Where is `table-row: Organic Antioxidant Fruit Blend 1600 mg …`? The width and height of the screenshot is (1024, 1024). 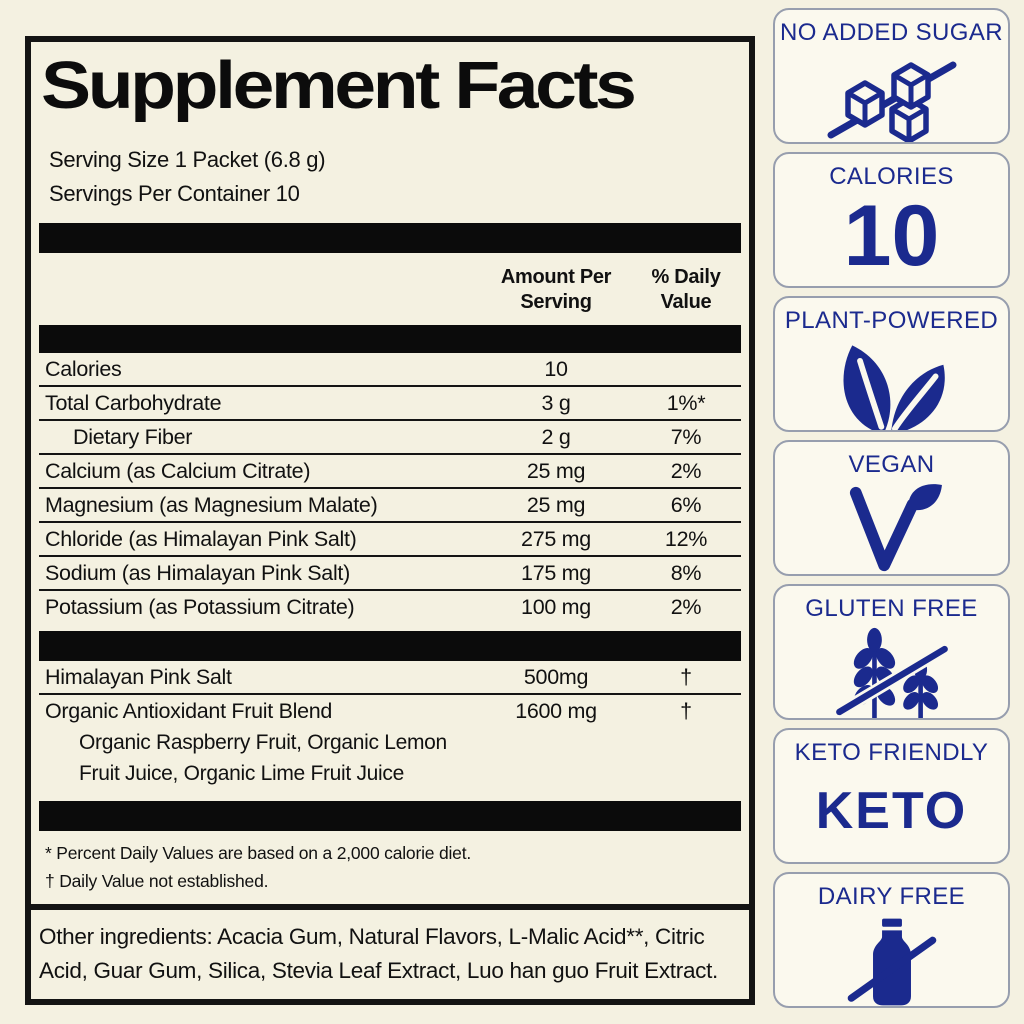 table-row: Organic Antioxidant Fruit Blend 1600 mg … is located at coordinates (390, 711).